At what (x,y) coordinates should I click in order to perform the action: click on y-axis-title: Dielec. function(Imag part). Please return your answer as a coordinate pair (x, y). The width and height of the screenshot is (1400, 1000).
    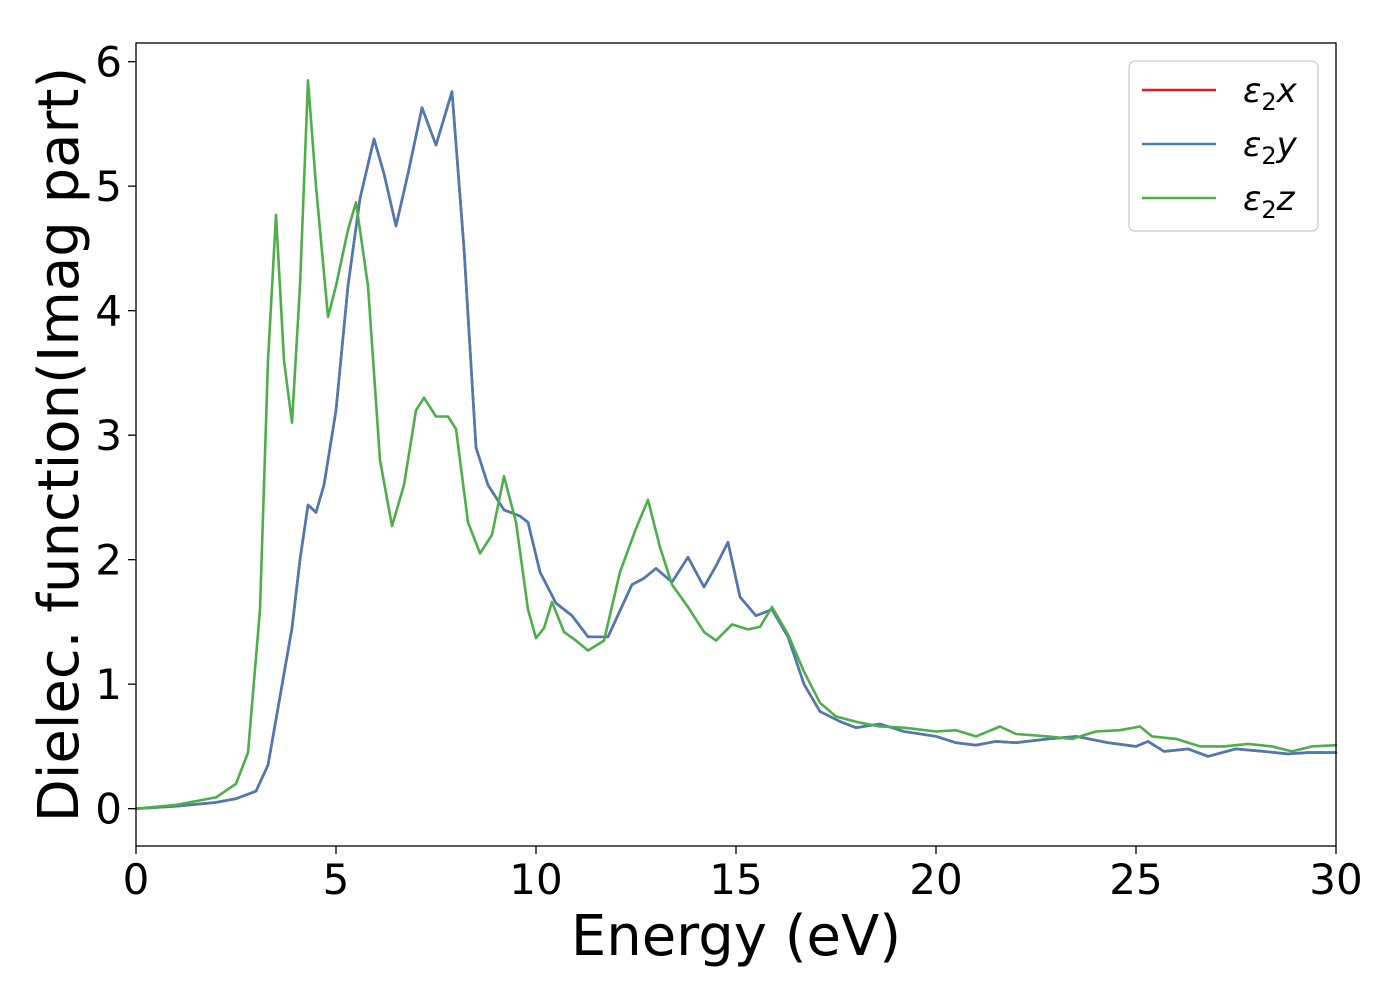
    Looking at the image, I should click on (59, 445).